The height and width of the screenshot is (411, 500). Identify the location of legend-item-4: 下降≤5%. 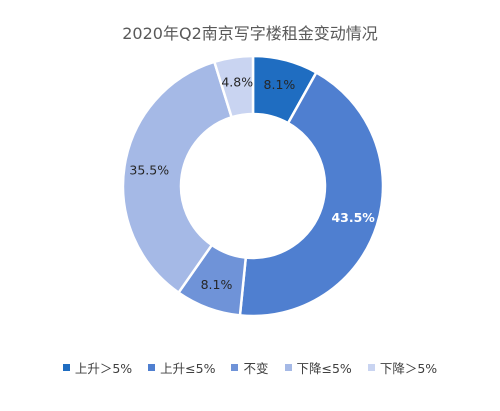
(318, 367).